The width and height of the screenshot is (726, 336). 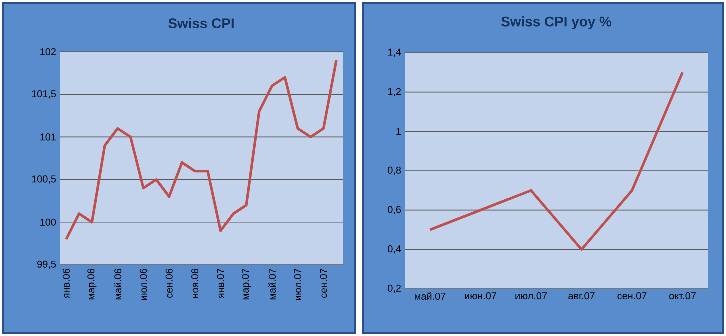 I want to click on chart-title: Swiss CPI yoy %, so click(x=556, y=23).